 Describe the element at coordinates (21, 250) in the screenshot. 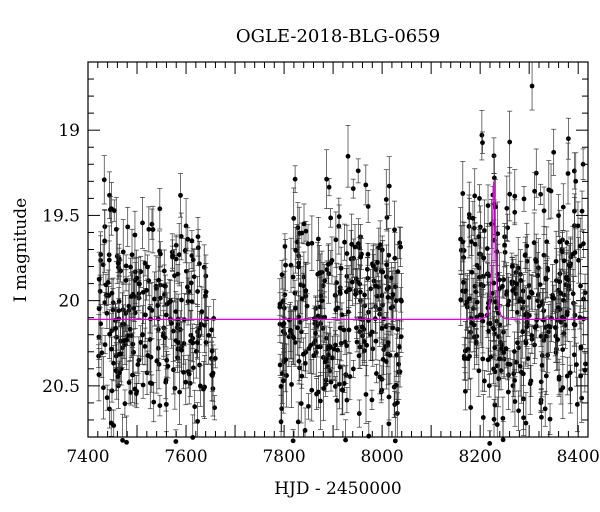

I see `y-axis-label: I magnitude` at that location.